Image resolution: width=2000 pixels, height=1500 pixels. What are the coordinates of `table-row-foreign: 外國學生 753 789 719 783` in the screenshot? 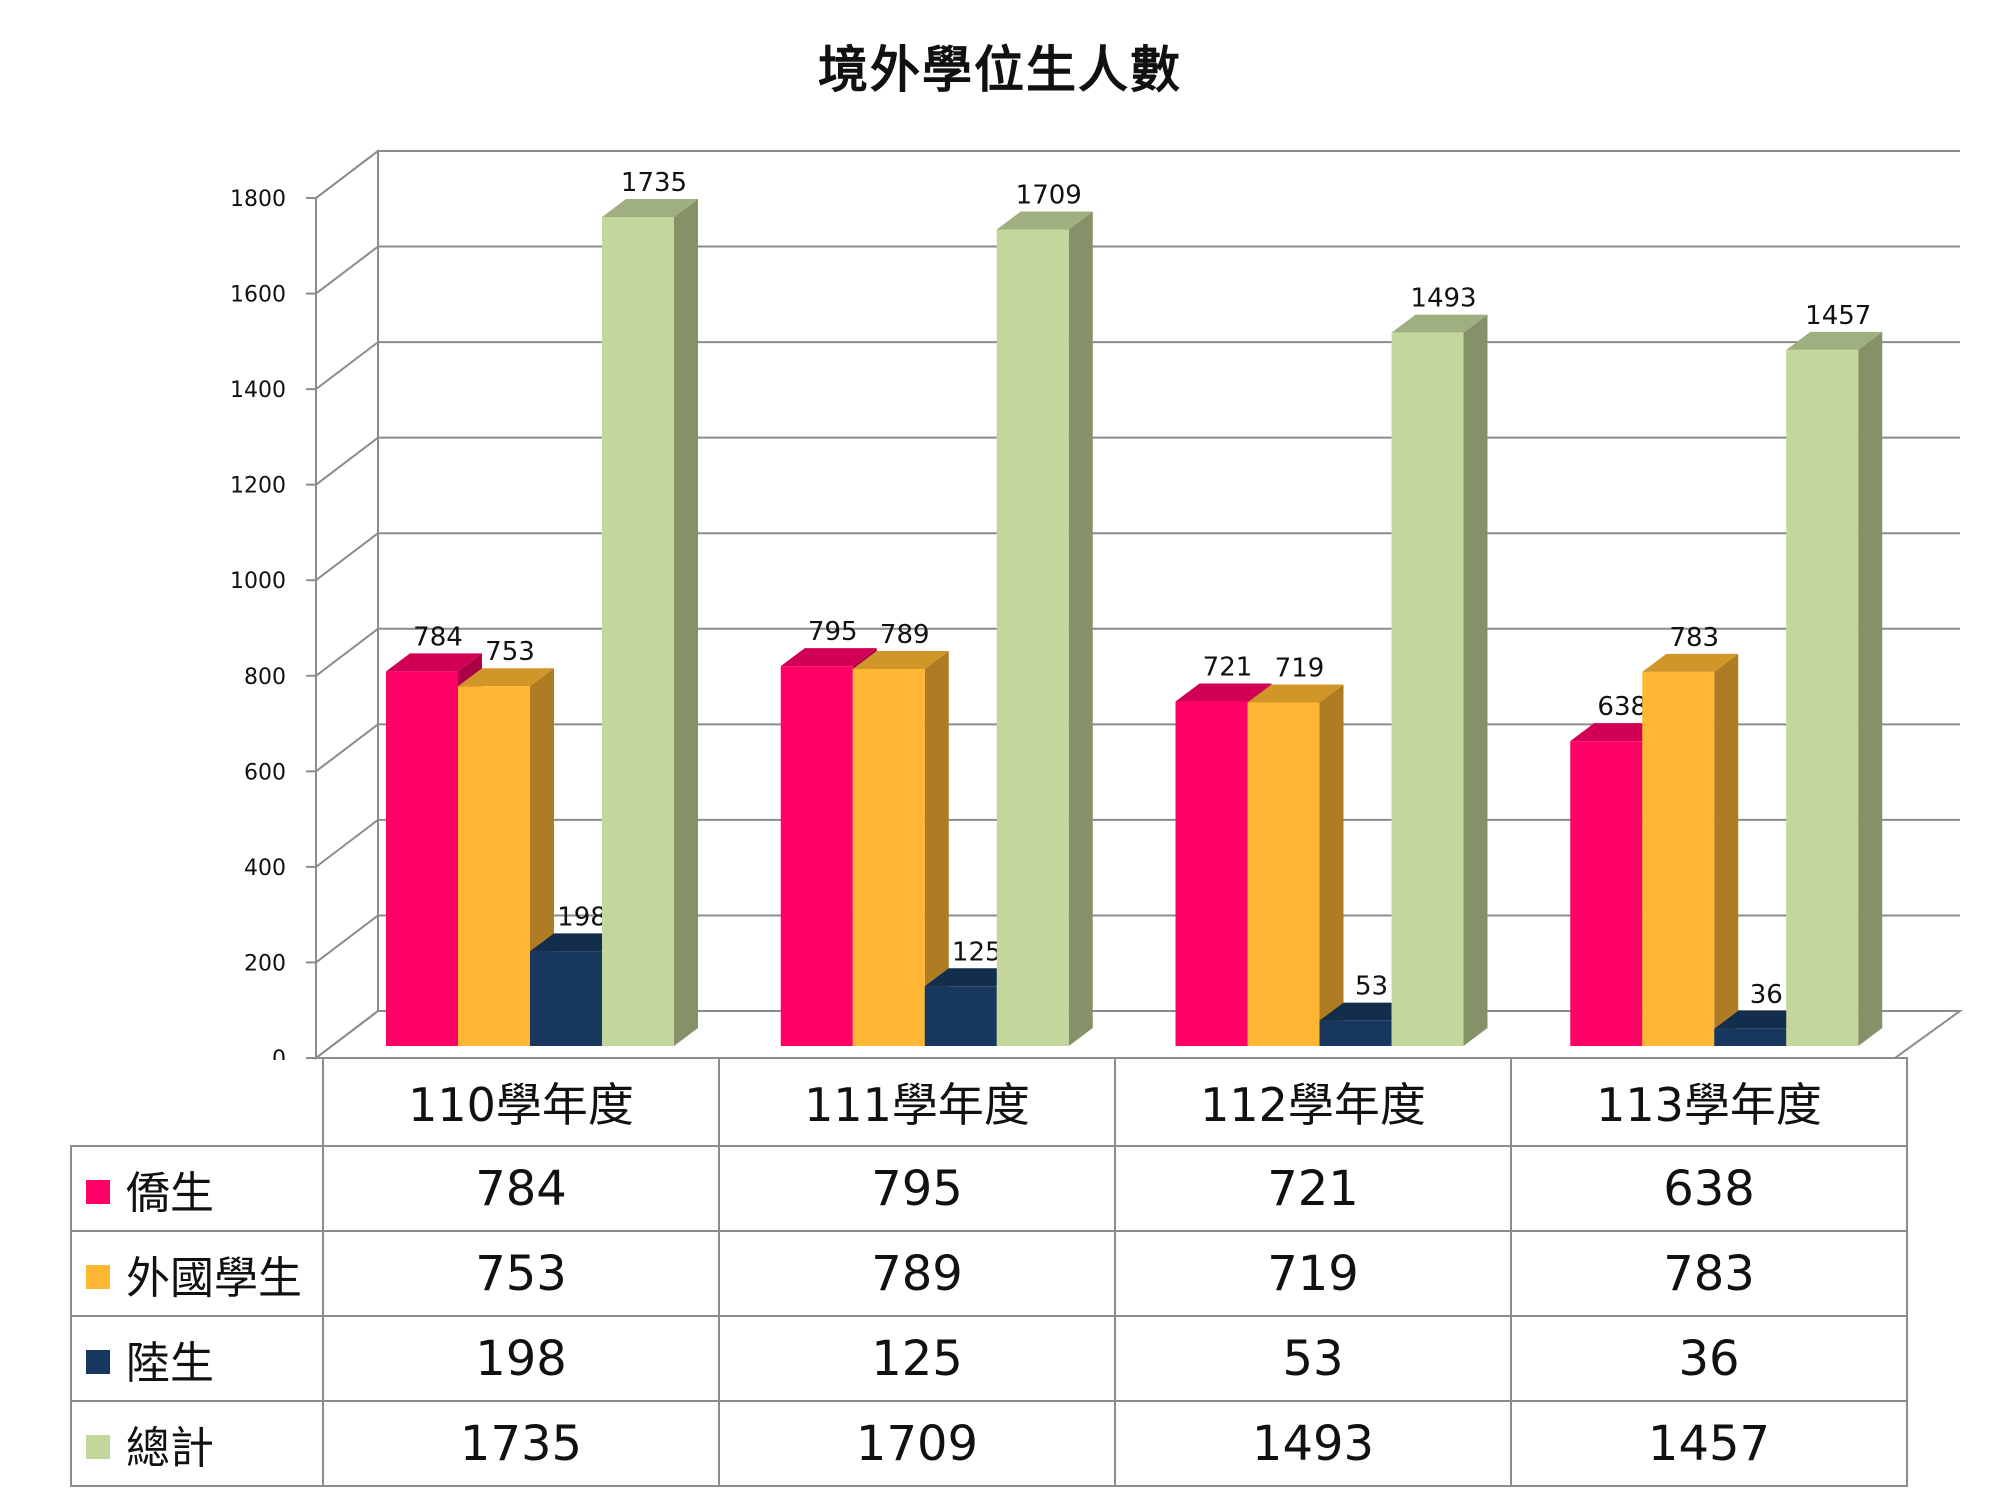 It's located at (989, 1273).